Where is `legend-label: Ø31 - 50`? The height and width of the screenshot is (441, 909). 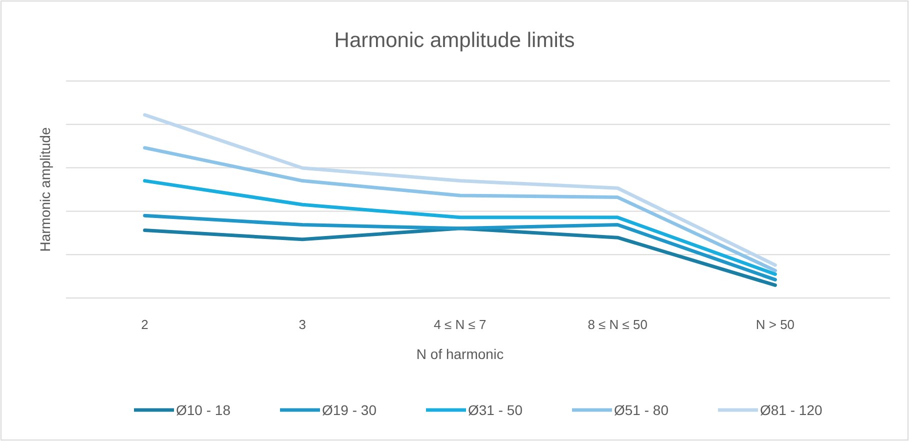 legend-label: Ø31 - 50 is located at coordinates (495, 410).